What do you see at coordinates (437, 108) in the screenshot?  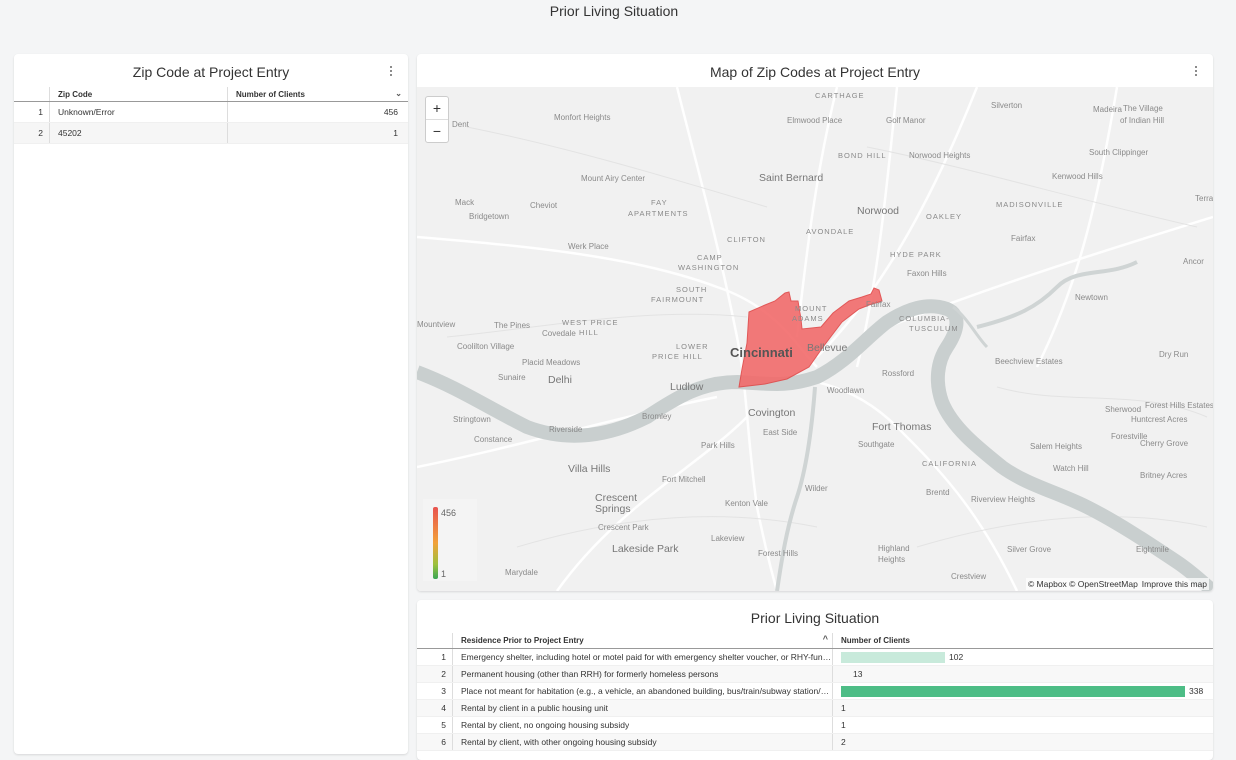 I see `zoom-in-button: +` at bounding box center [437, 108].